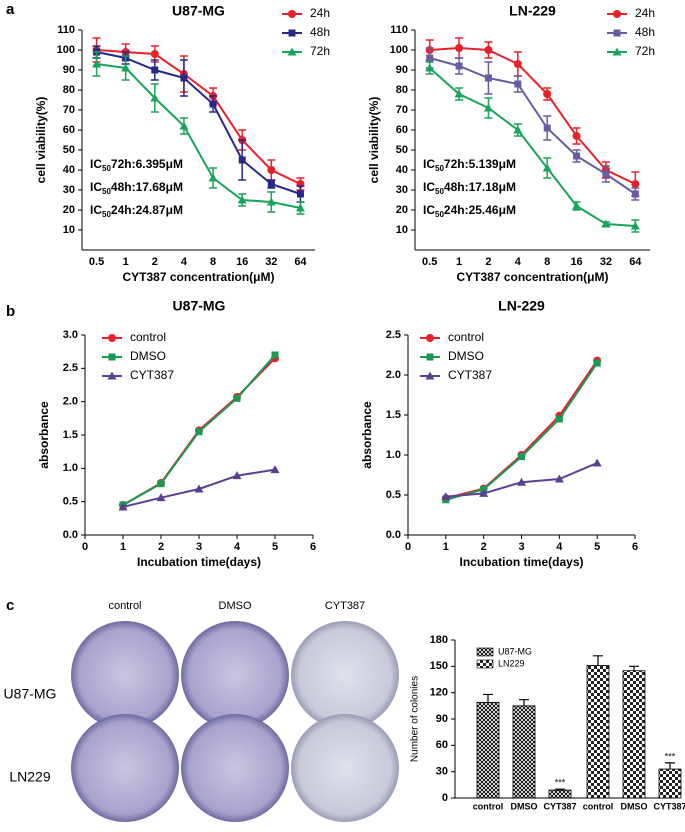 Image resolution: width=685 pixels, height=832 pixels. What do you see at coordinates (10, 9) in the screenshot?
I see `panel-label: a` at bounding box center [10, 9].